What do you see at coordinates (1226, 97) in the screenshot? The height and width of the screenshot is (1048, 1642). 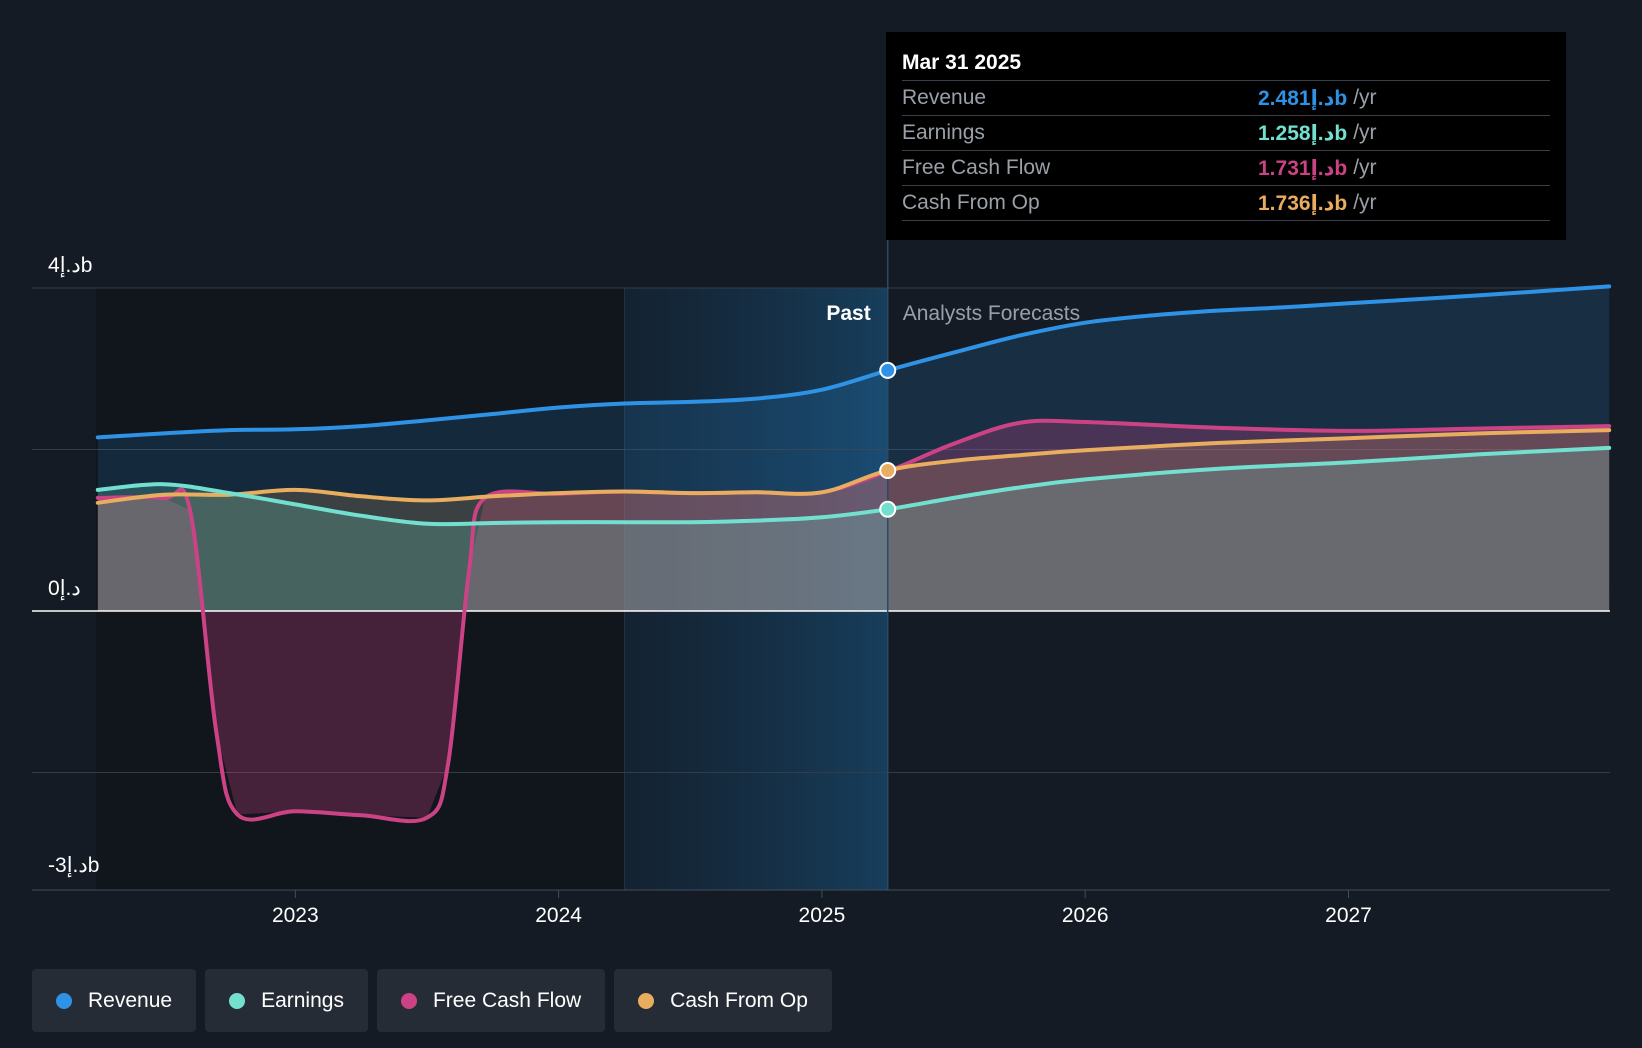 I see `tooltip-row-revenue: Revenue 2.481د.إb /yr` at bounding box center [1226, 97].